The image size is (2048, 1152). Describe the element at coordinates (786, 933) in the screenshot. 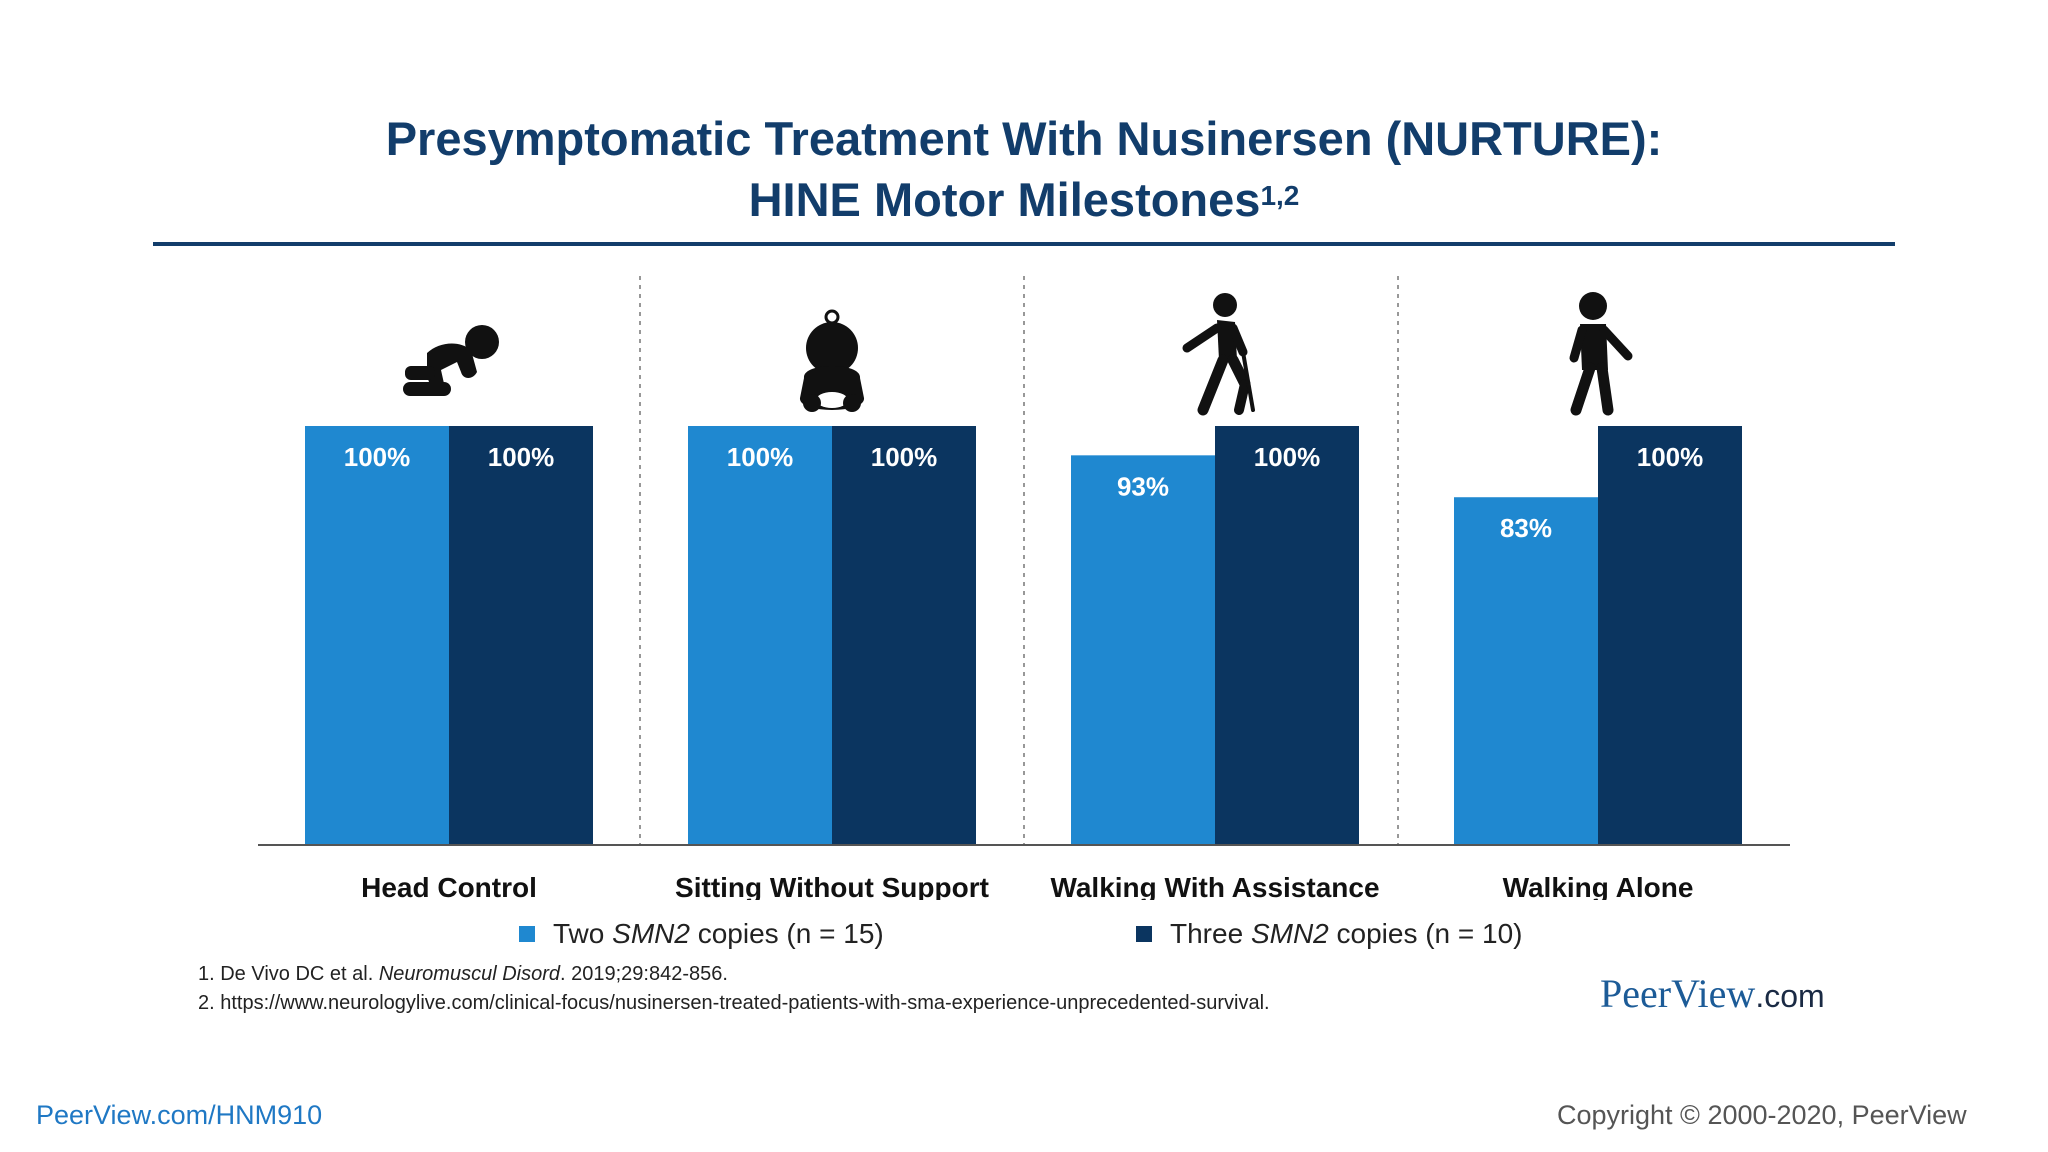

I see `legend-two-post: copies (n = 15)` at that location.